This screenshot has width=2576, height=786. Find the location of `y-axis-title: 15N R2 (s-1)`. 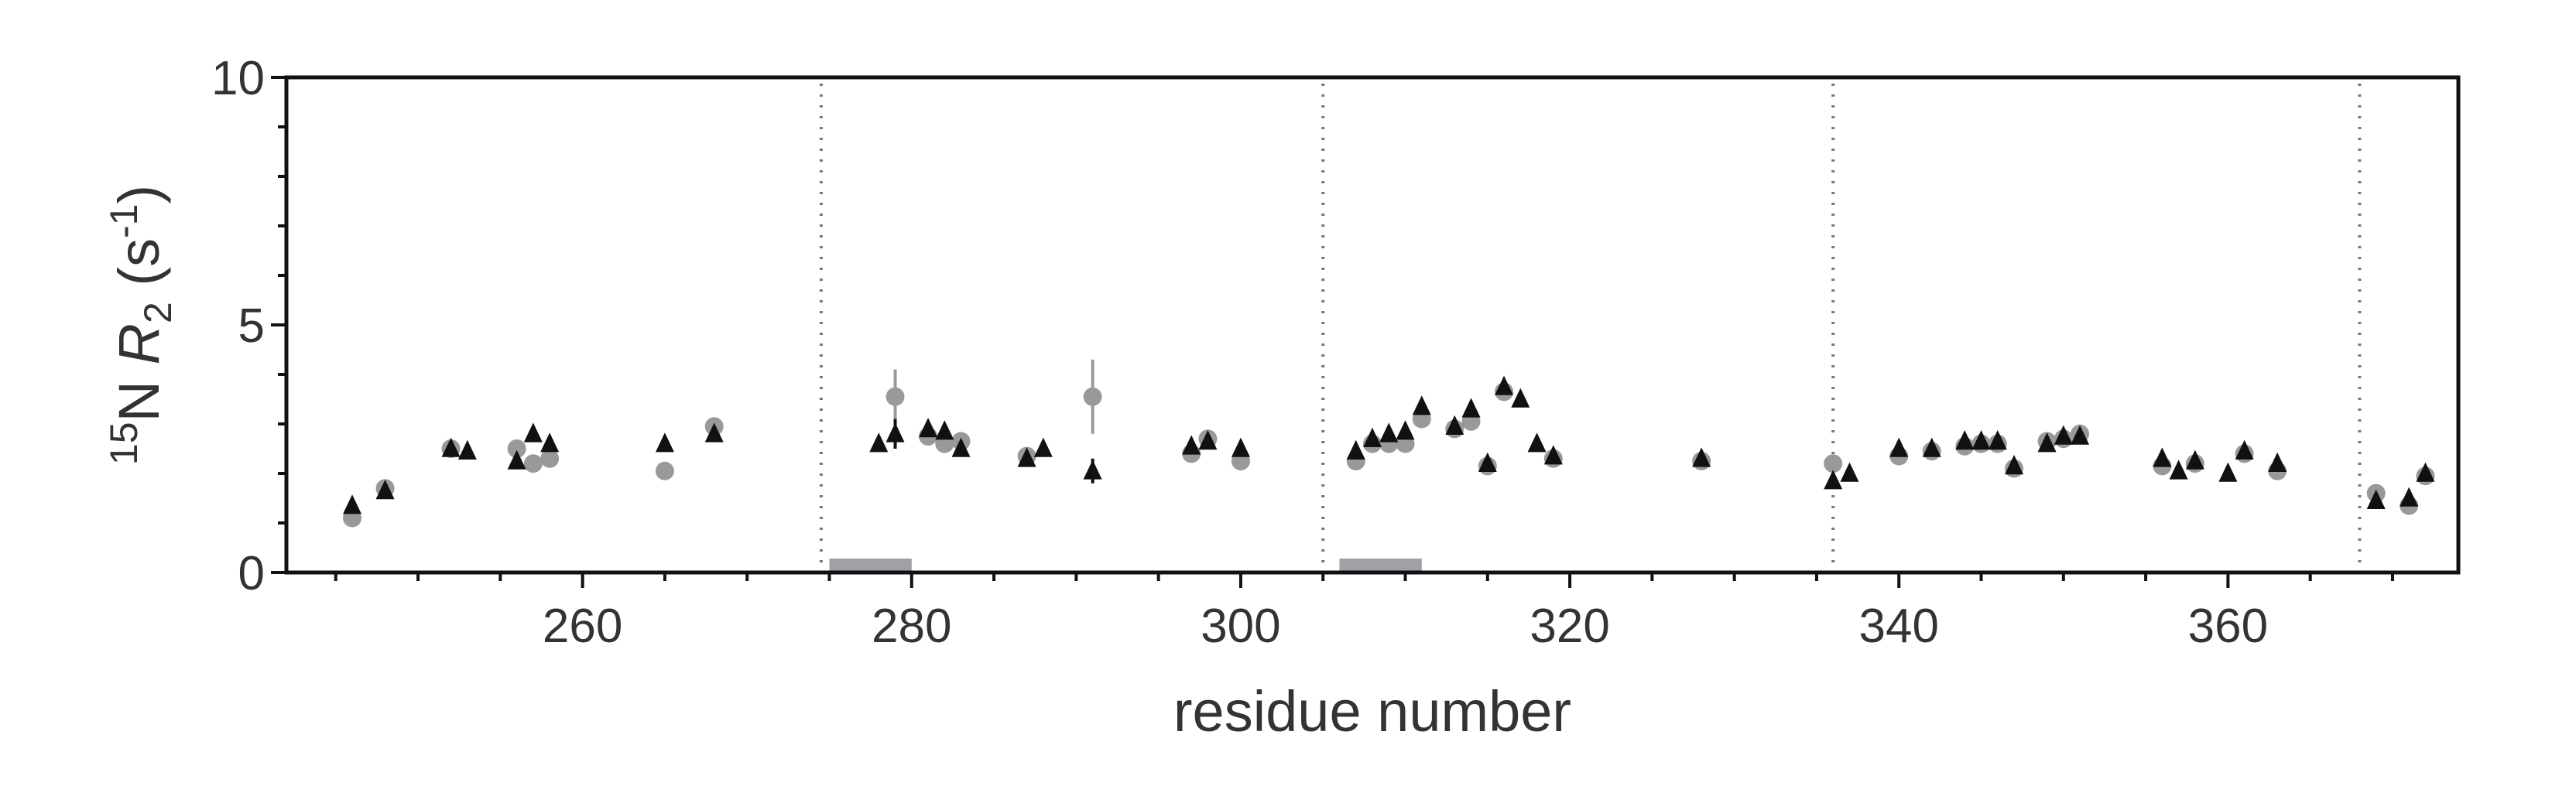

y-axis-title: 15N R2 (s-1) is located at coordinates (141, 325).